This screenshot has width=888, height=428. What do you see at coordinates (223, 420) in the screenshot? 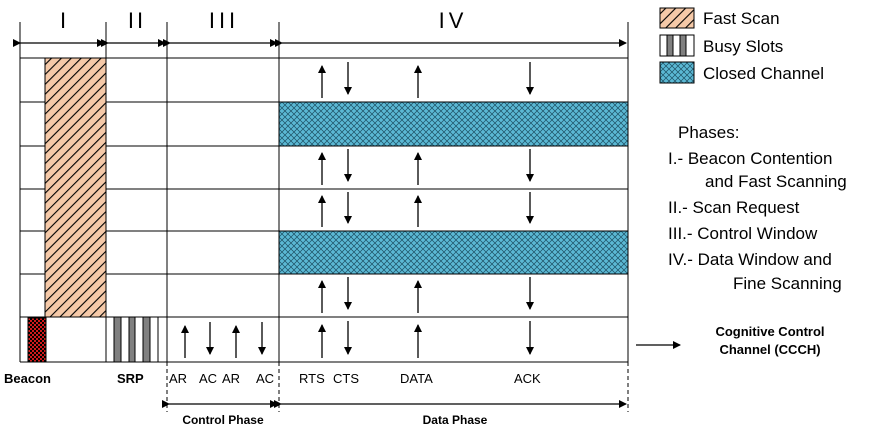
I see `control-phase-label: Control Phase` at bounding box center [223, 420].